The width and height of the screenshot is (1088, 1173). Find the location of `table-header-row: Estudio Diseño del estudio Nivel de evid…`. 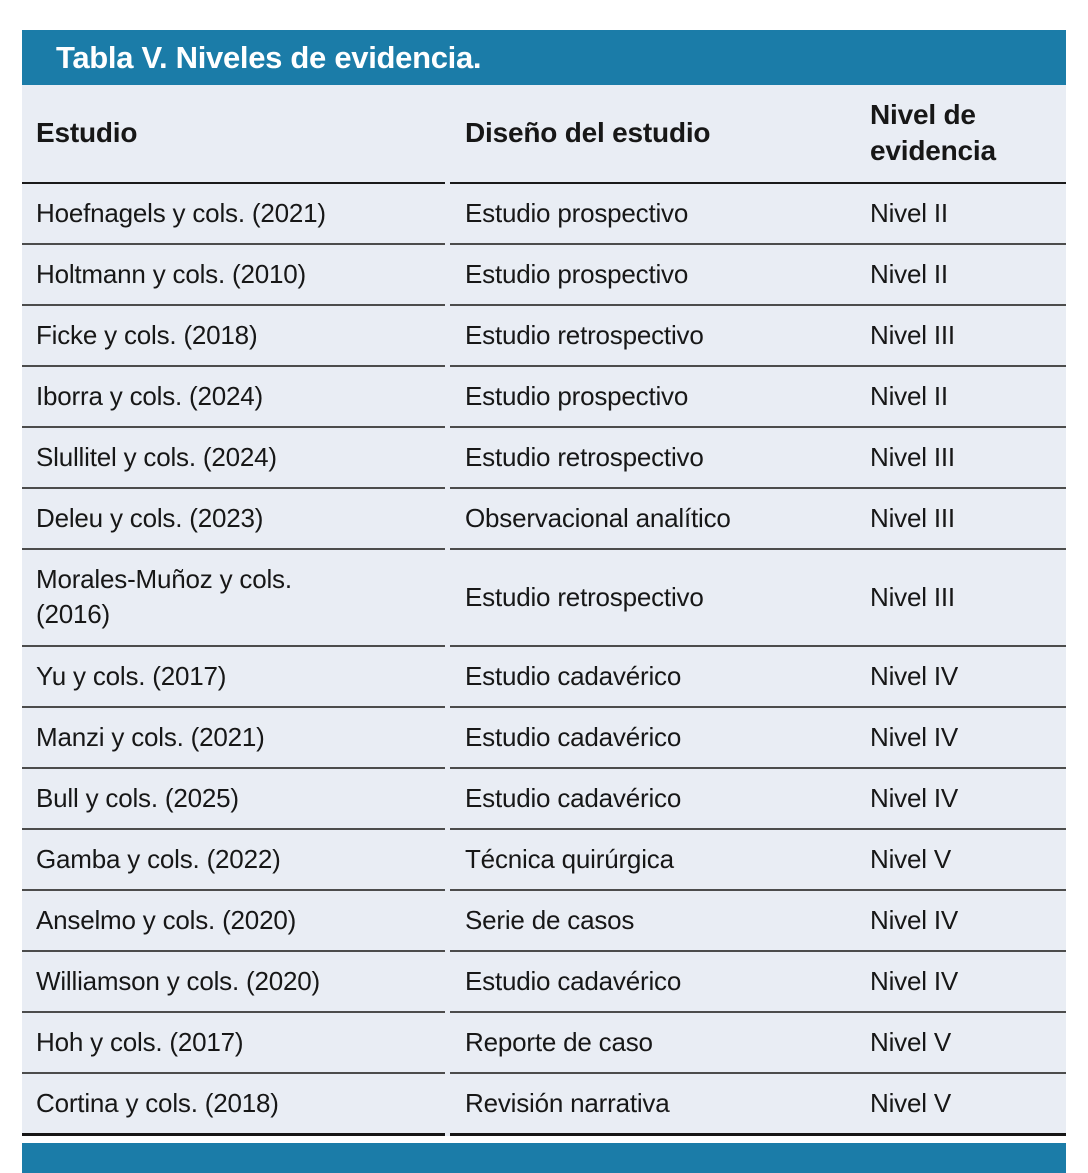

table-header-row: Estudio Diseño del estudio Nivel de evid… is located at coordinates (544, 134).